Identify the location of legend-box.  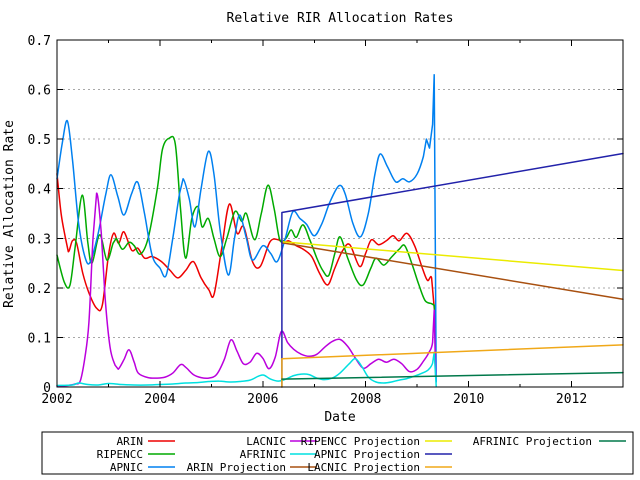
(337, 453).